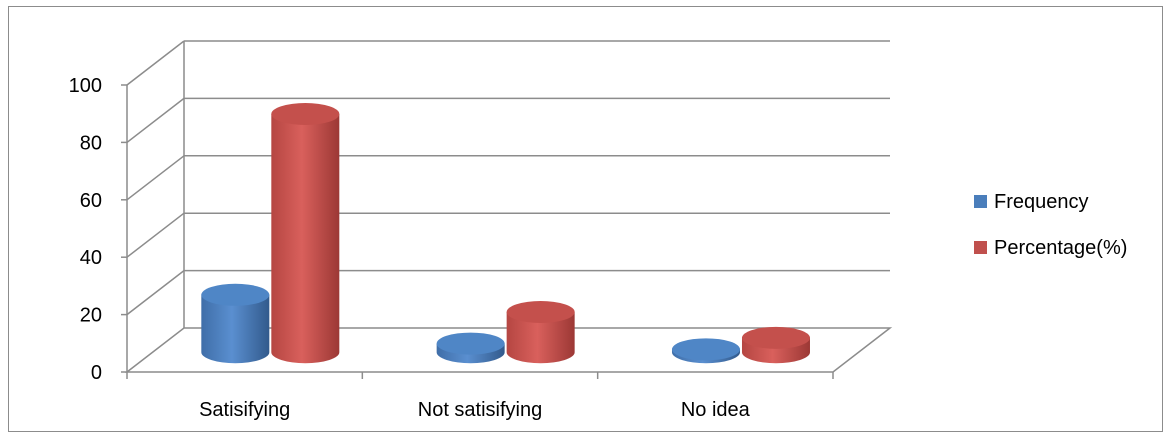  I want to click on y-tick-label: 20, so click(91, 316).